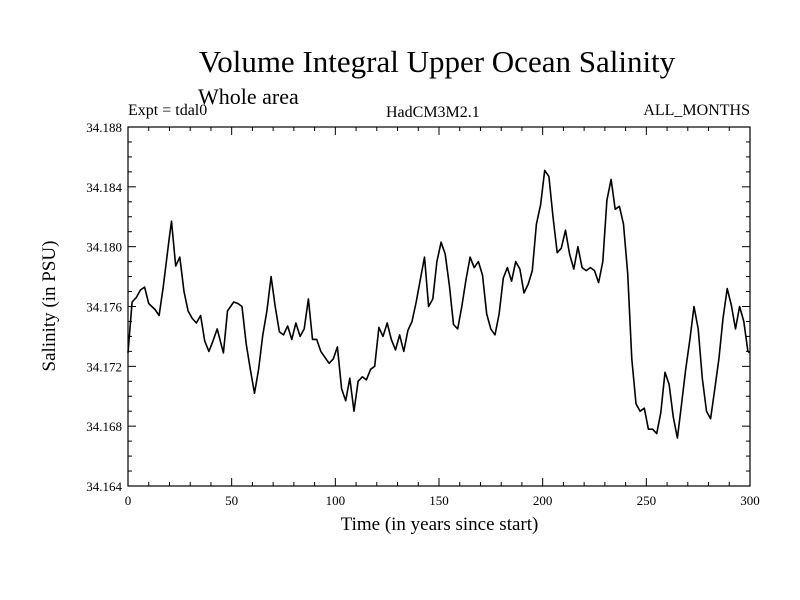 Image resolution: width=800 pixels, height=600 pixels. I want to click on y-tick-label: 34.184, so click(104, 187).